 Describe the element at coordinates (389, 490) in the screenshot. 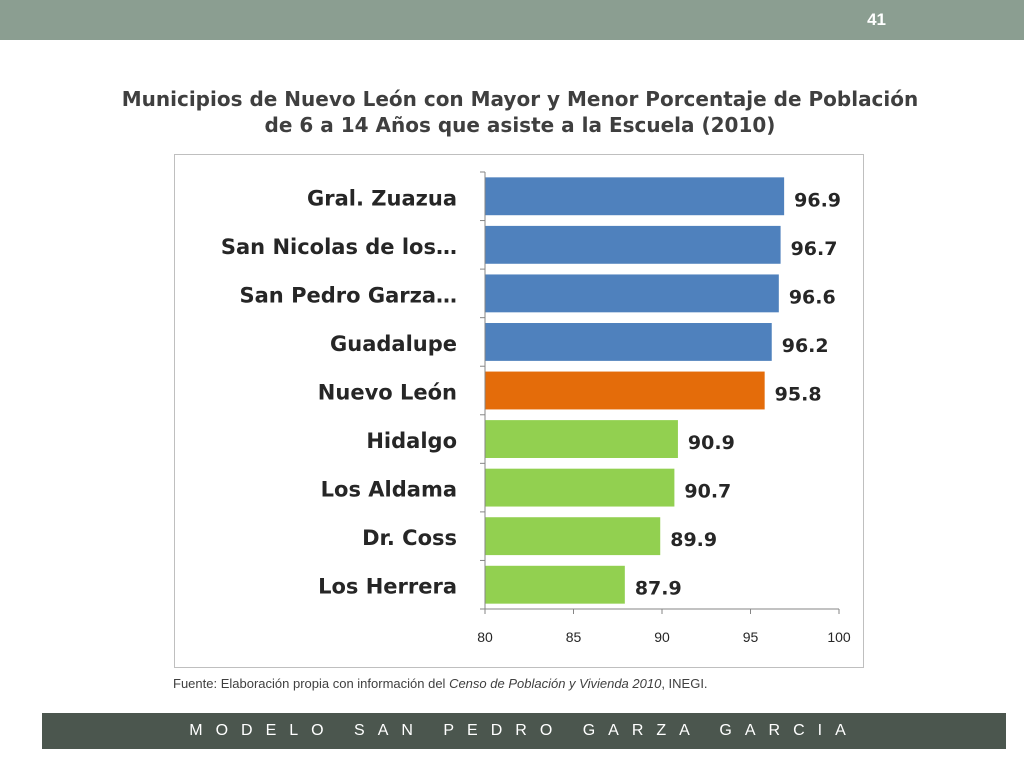

I see `category-label: Los Aldama` at that location.